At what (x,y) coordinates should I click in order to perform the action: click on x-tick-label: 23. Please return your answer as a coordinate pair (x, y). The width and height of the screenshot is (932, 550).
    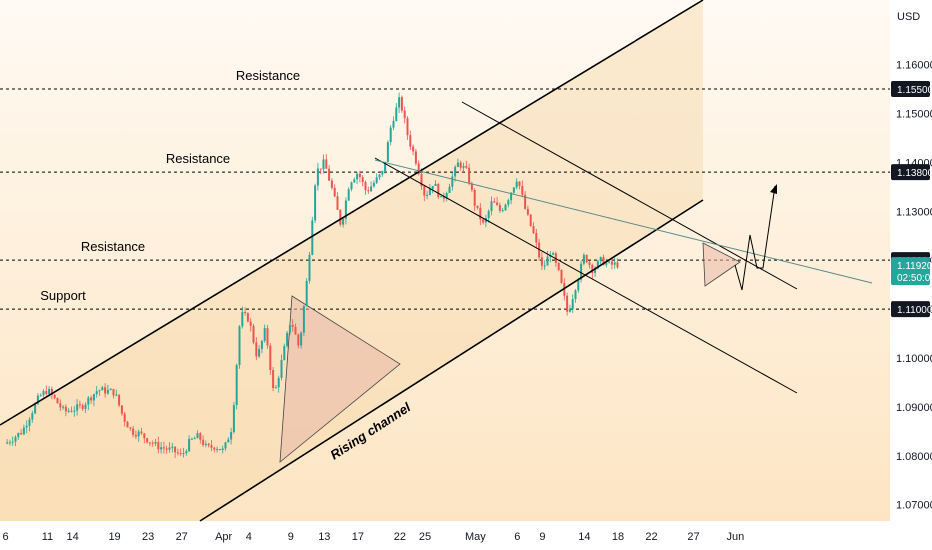
    Looking at the image, I should click on (148, 537).